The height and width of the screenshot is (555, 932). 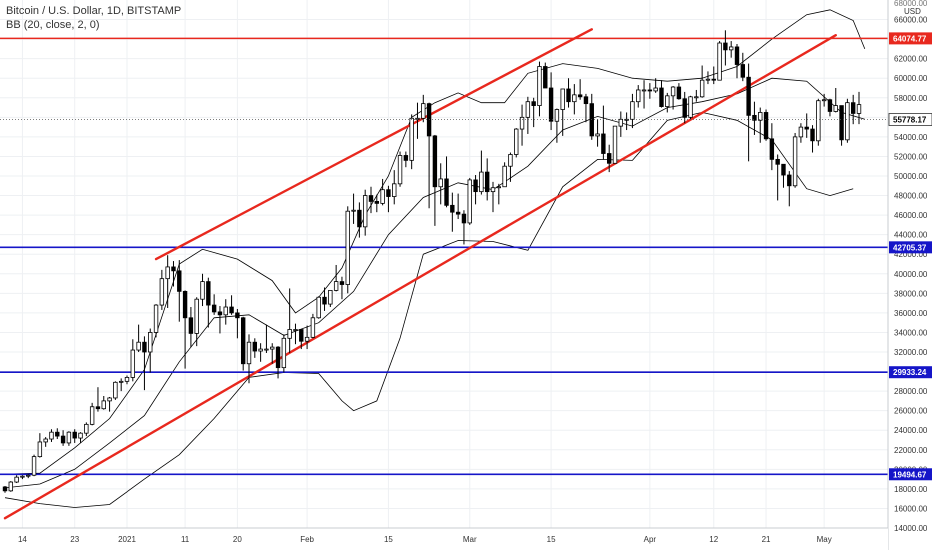 What do you see at coordinates (22, 539) in the screenshot?
I see `x-tick-label: 14` at bounding box center [22, 539].